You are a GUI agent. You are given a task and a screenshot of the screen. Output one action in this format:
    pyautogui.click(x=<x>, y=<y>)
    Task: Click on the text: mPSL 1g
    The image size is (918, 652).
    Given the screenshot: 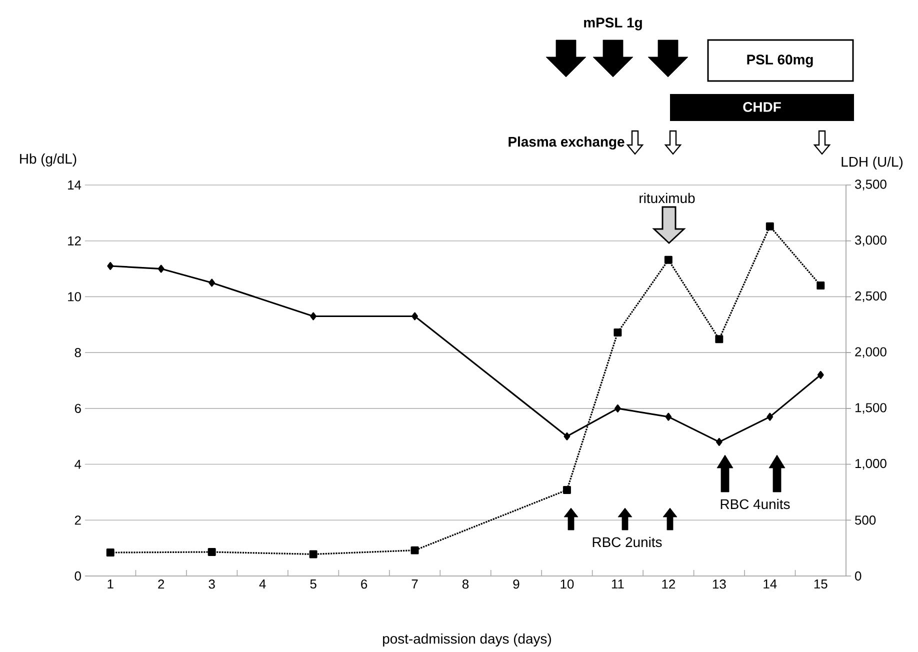 What is the action you would take?
    pyautogui.click(x=613, y=24)
    